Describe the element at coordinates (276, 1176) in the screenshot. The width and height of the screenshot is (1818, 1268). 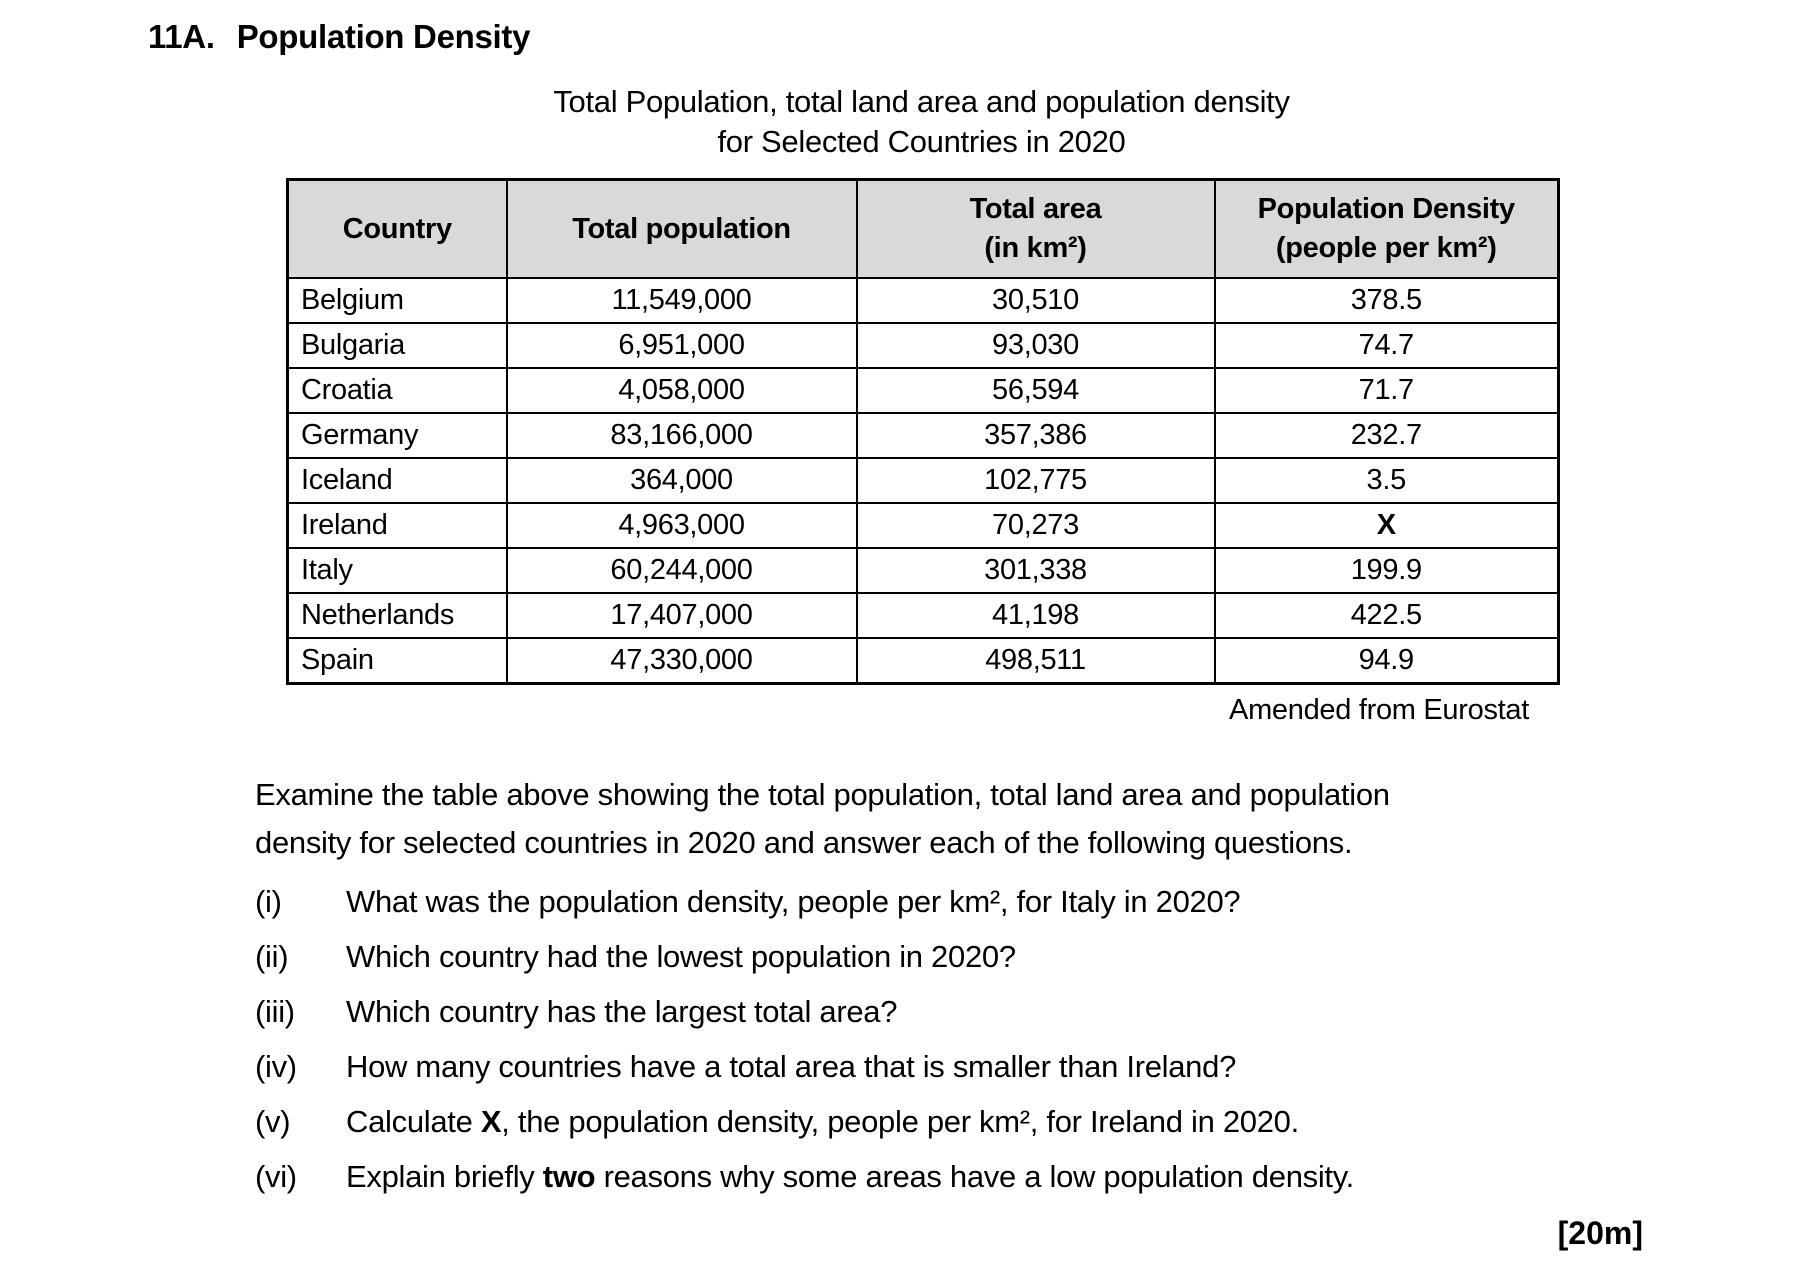
I see `question-number: (vi)` at that location.